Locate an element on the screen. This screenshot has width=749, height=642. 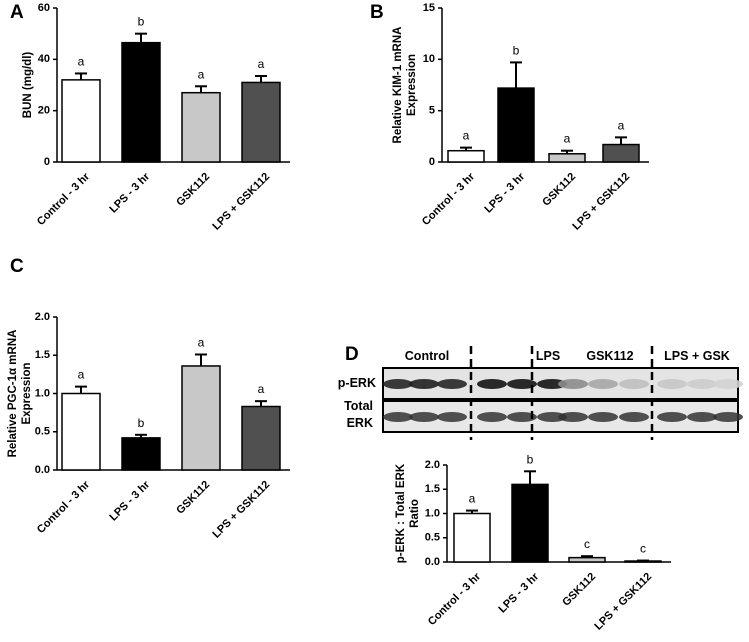
y-tick-label: 40 is located at coordinates (44, 59).